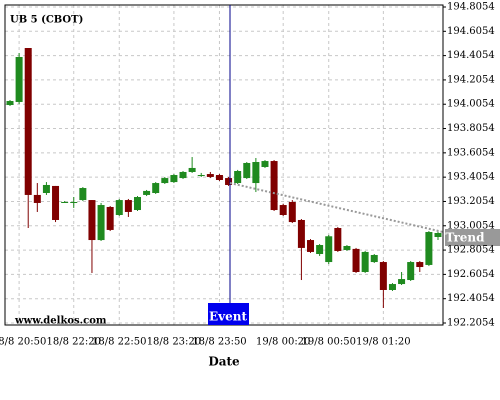  Describe the element at coordinates (471, 104) in the screenshot. I see `y-tick-label: 194.0054` at that location.